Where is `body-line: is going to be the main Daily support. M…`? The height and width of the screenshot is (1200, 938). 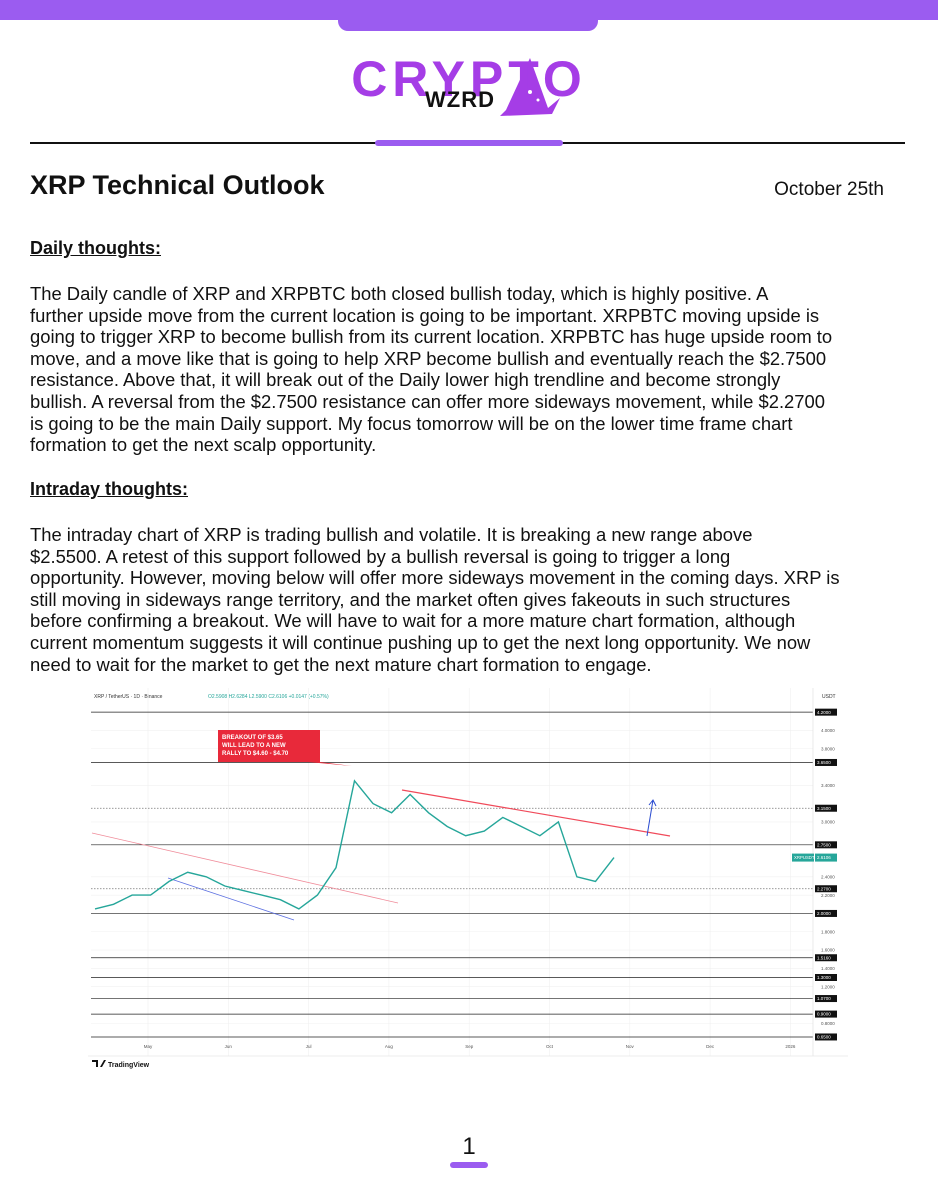 body-line: is going to be the main Daily support. M… is located at coordinates (411, 423).